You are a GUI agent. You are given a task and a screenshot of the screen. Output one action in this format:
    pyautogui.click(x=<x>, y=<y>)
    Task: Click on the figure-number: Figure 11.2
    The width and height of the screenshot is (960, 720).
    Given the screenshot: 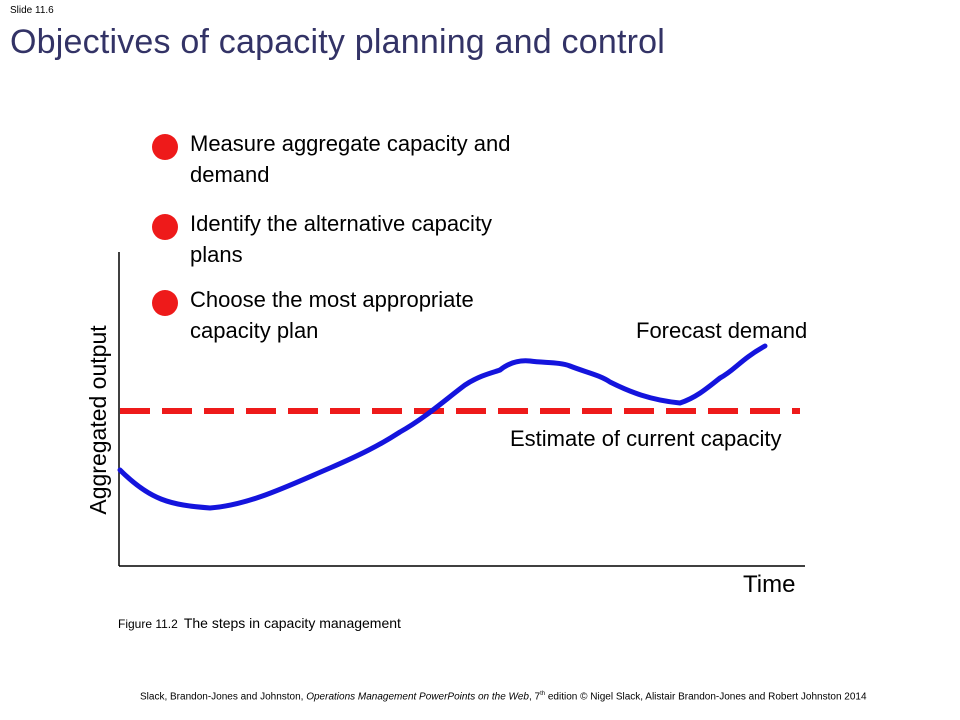 What is the action you would take?
    pyautogui.click(x=148, y=624)
    